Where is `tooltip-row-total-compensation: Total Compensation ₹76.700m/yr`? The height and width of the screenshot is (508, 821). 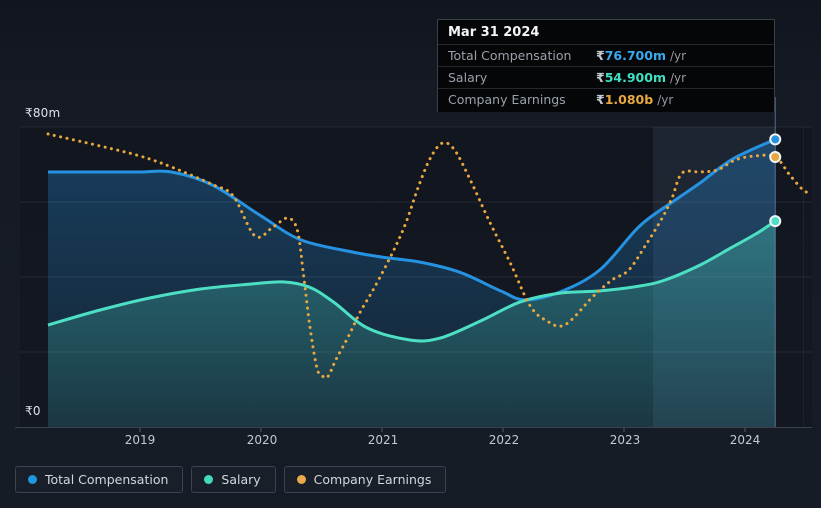 tooltip-row-total-compensation: Total Compensation ₹76.700m/yr is located at coordinates (606, 56).